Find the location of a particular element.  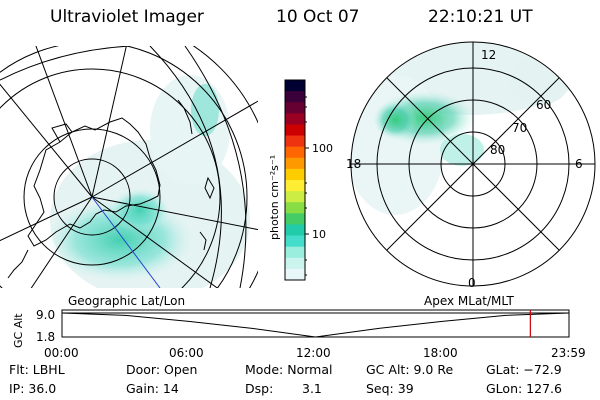

mlt-label-18: 18 is located at coordinates (353, 164).